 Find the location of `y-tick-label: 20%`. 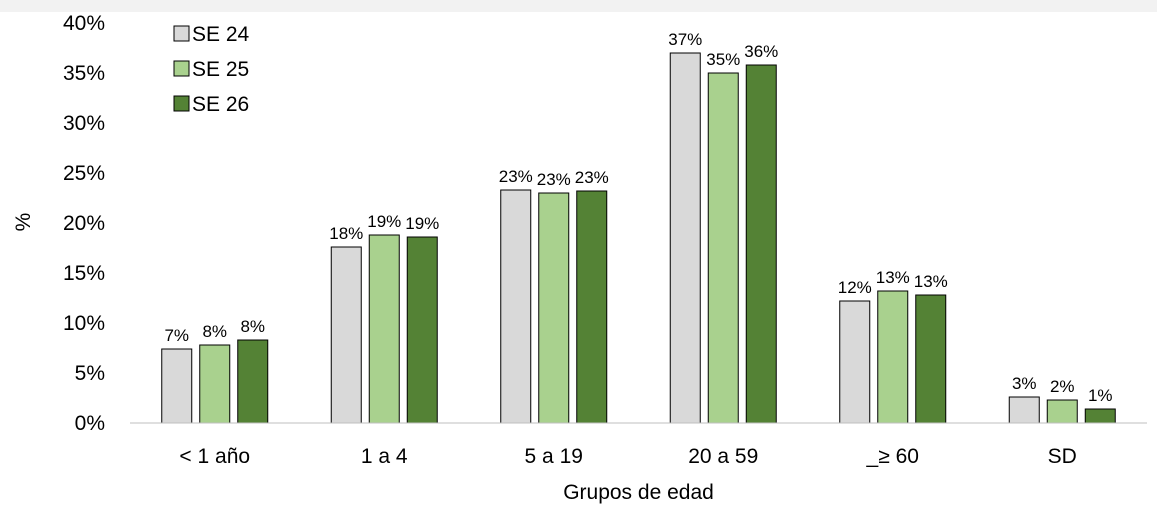

y-tick-label: 20% is located at coordinates (84, 223).